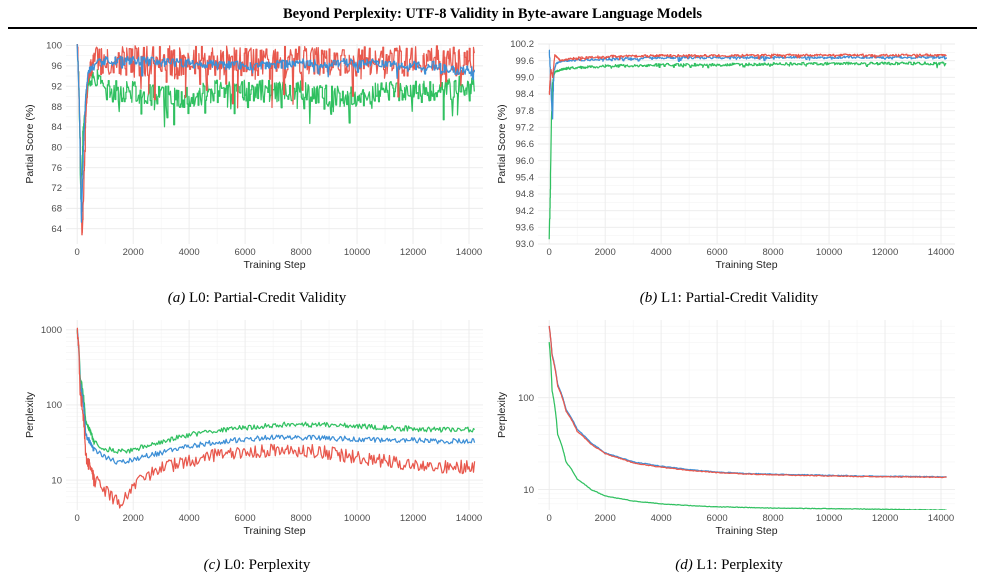  What do you see at coordinates (212, 565) in the screenshot?
I see `caption-c-label: (c)` at bounding box center [212, 565].